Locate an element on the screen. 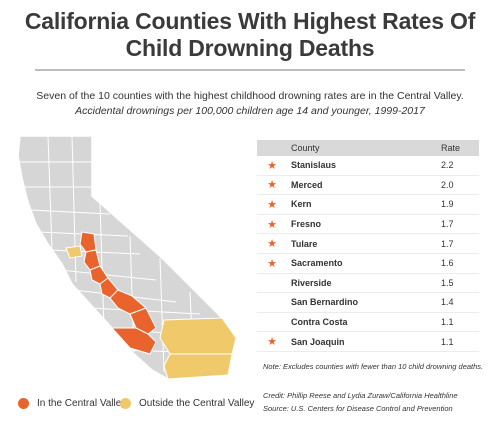 The width and height of the screenshot is (500, 427). table-row: ★ San Joaquin 1.1 is located at coordinates (368, 341).